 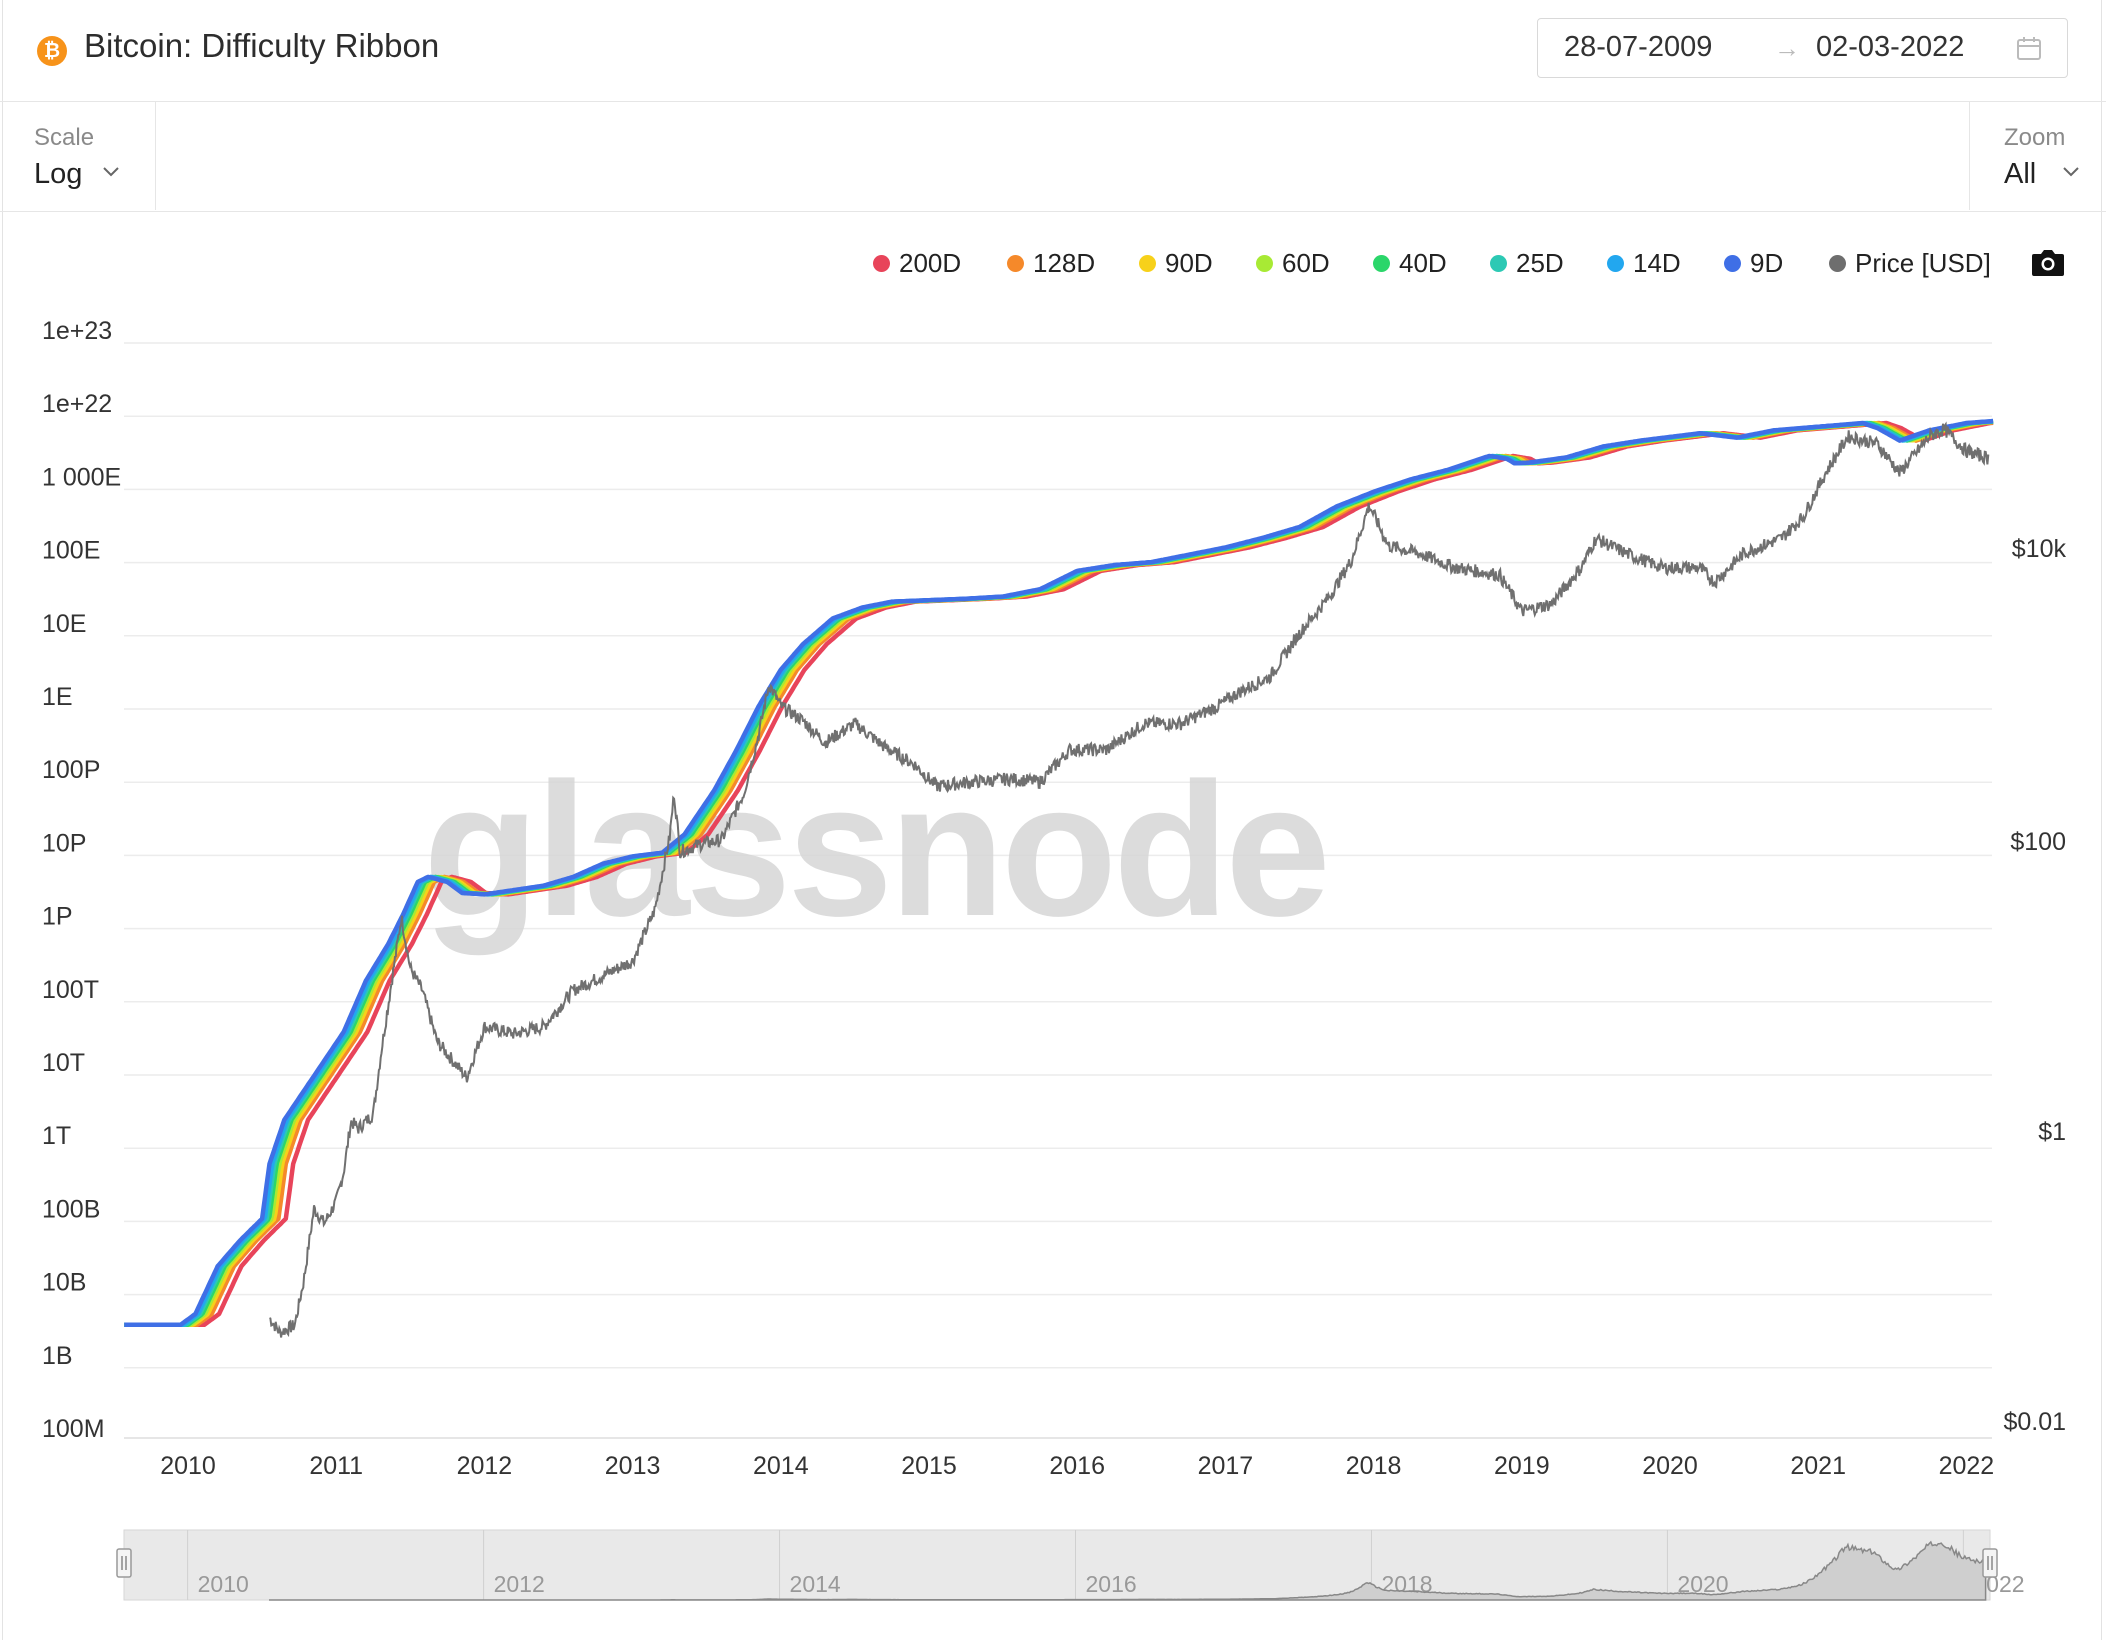 What do you see at coordinates (188, 1466) in the screenshot?
I see `x-tick-label: 2010` at bounding box center [188, 1466].